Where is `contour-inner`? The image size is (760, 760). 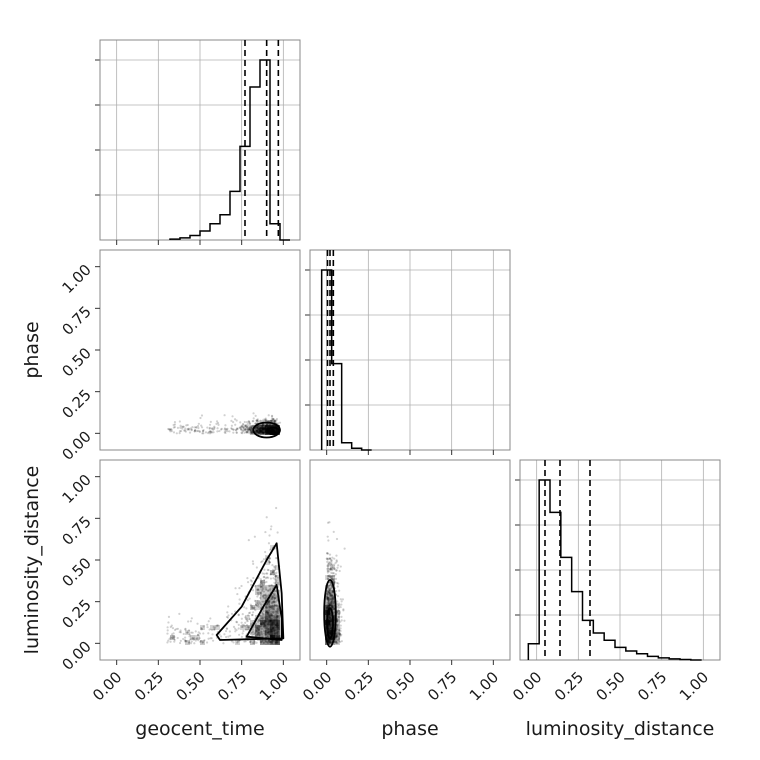 contour-inner is located at coordinates (273, 431).